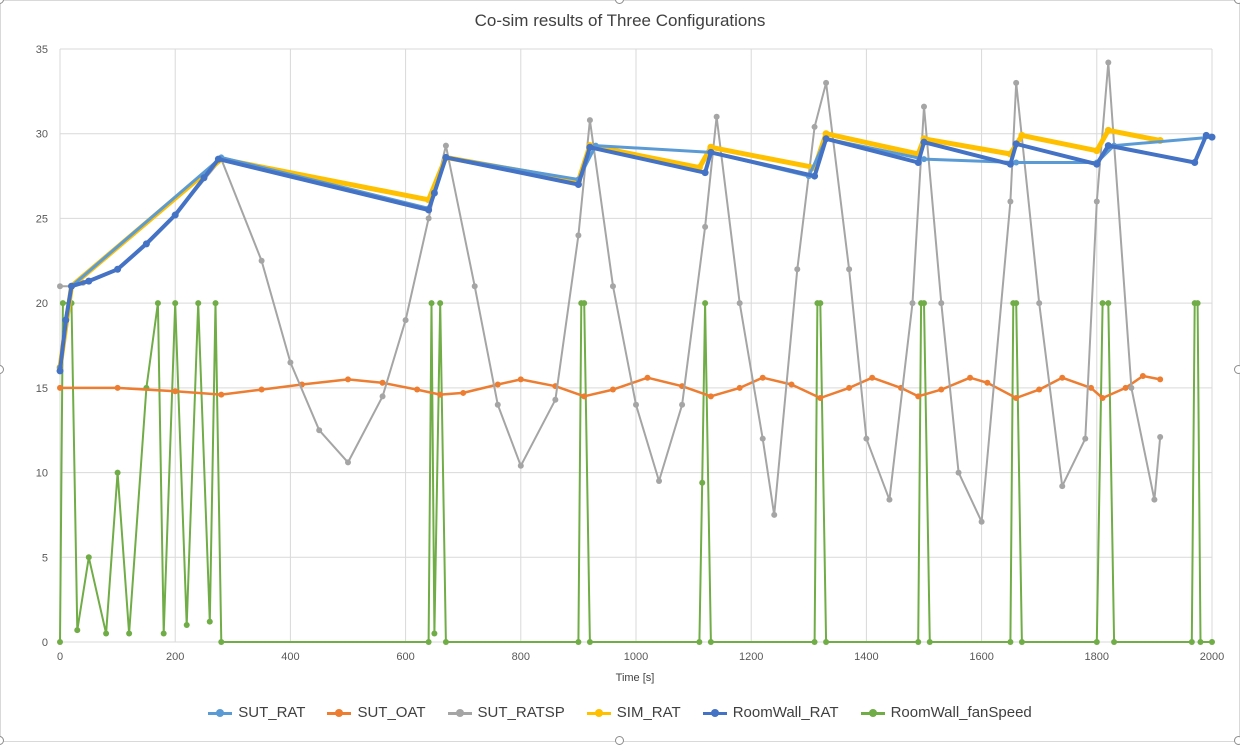 This screenshot has height=745, width=1240. I want to click on x-tick-label: 800, so click(521, 657).